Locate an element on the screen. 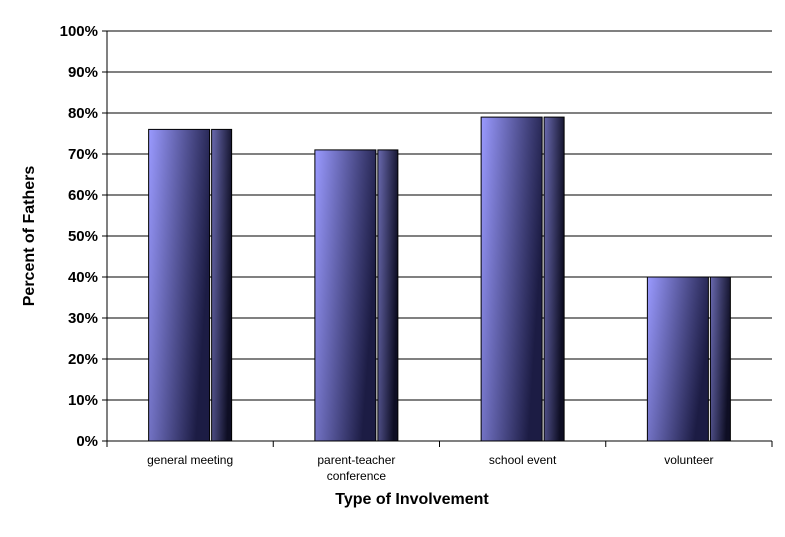 The height and width of the screenshot is (537, 785). y-tick-label: 0% is located at coordinates (87, 441).